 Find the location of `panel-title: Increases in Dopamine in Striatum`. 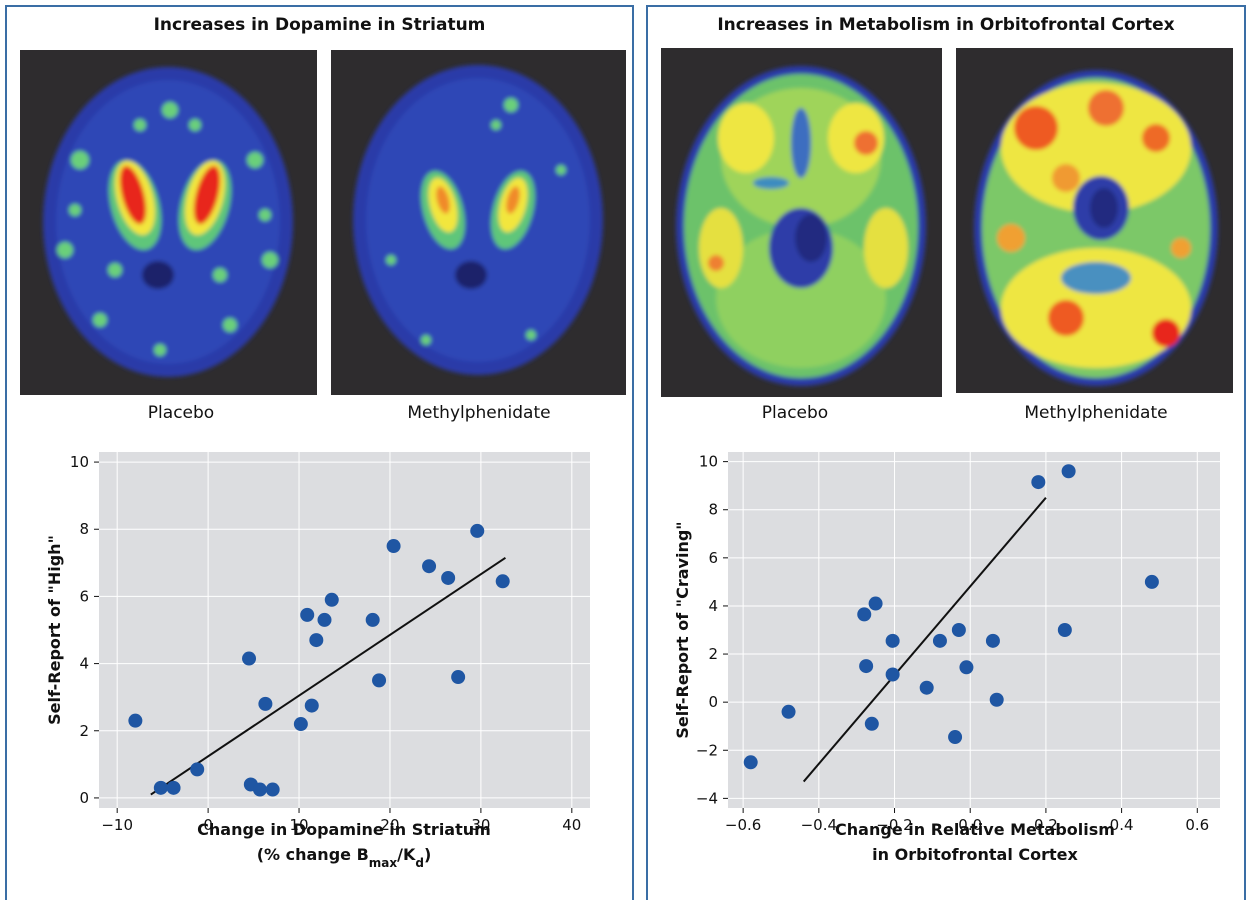

panel-title: Increases in Dopamine in Striatum is located at coordinates (319, 25).